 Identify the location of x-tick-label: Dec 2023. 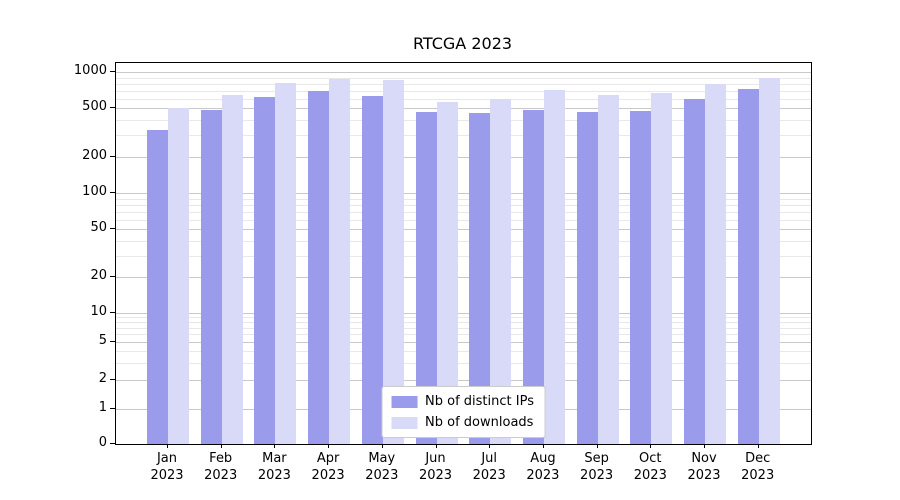
(758, 467).